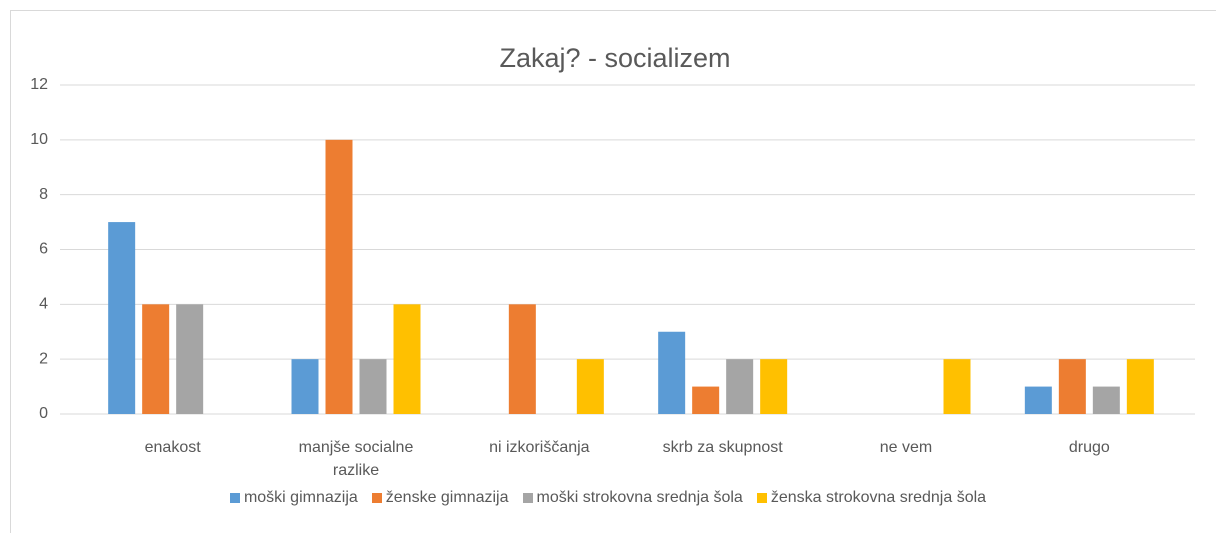 The height and width of the screenshot is (533, 1216). Describe the element at coordinates (172, 447) in the screenshot. I see `x-tick-label: enakost` at that location.